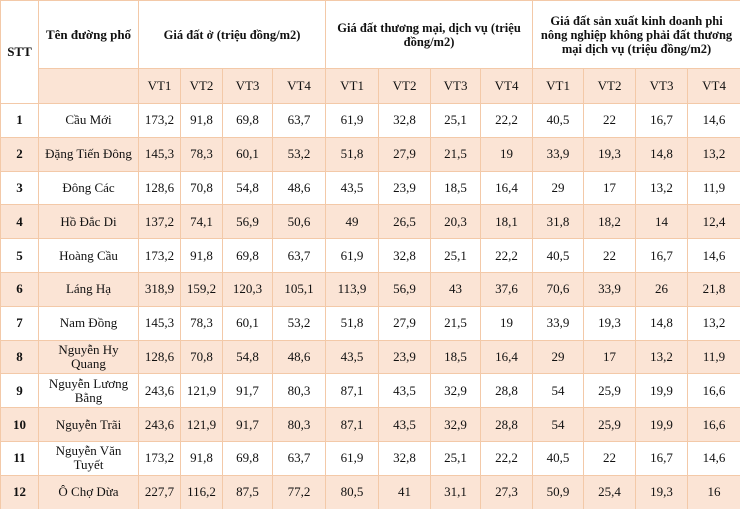 The height and width of the screenshot is (509, 740). I want to click on stt-cell: 11, so click(19, 458).